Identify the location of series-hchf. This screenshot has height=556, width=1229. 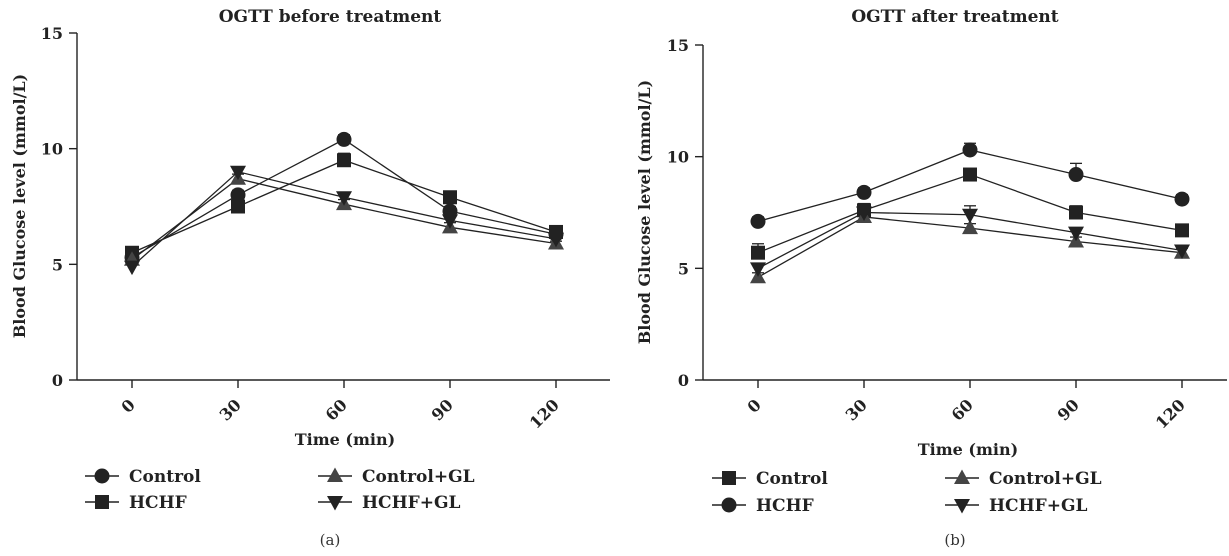
(970, 185).